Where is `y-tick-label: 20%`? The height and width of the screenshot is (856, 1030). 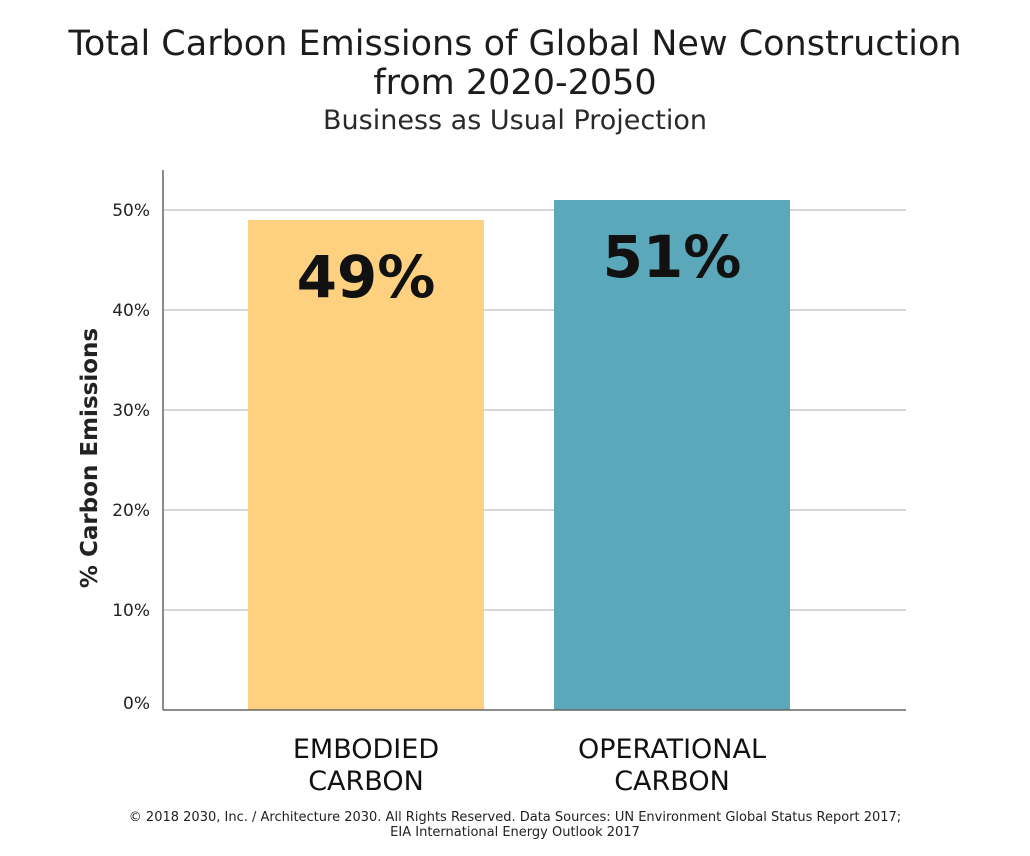
y-tick-label: 20% is located at coordinates (131, 511).